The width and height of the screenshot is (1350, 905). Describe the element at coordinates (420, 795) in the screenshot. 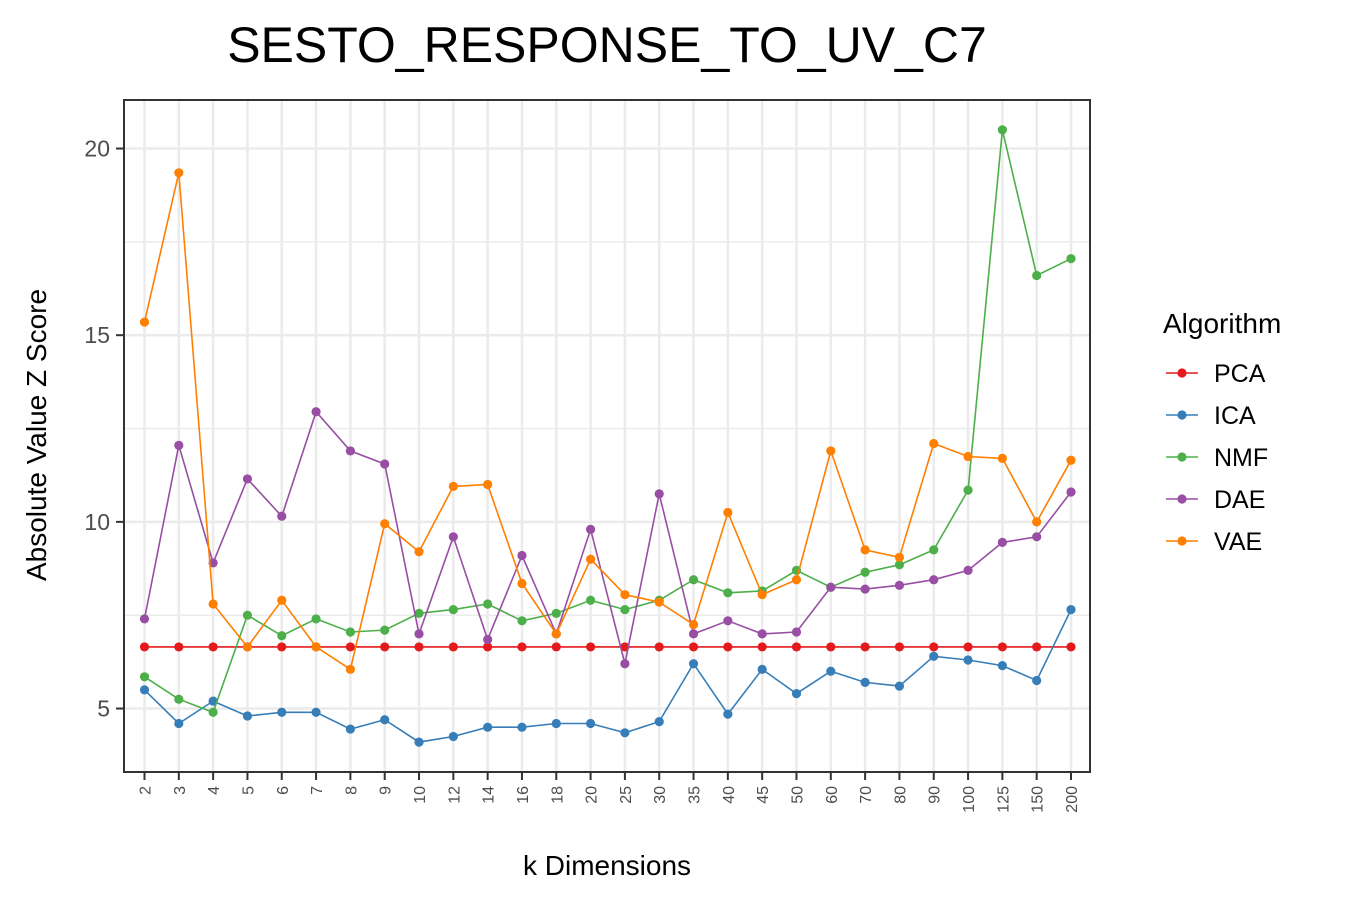

I see `x-tick-label: 10` at that location.